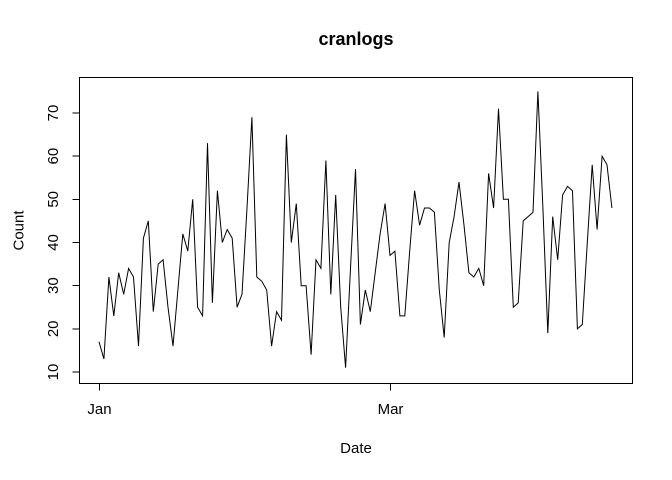 This screenshot has width=672, height=480. Describe the element at coordinates (53, 372) in the screenshot. I see `y-tick-label: 10` at that location.